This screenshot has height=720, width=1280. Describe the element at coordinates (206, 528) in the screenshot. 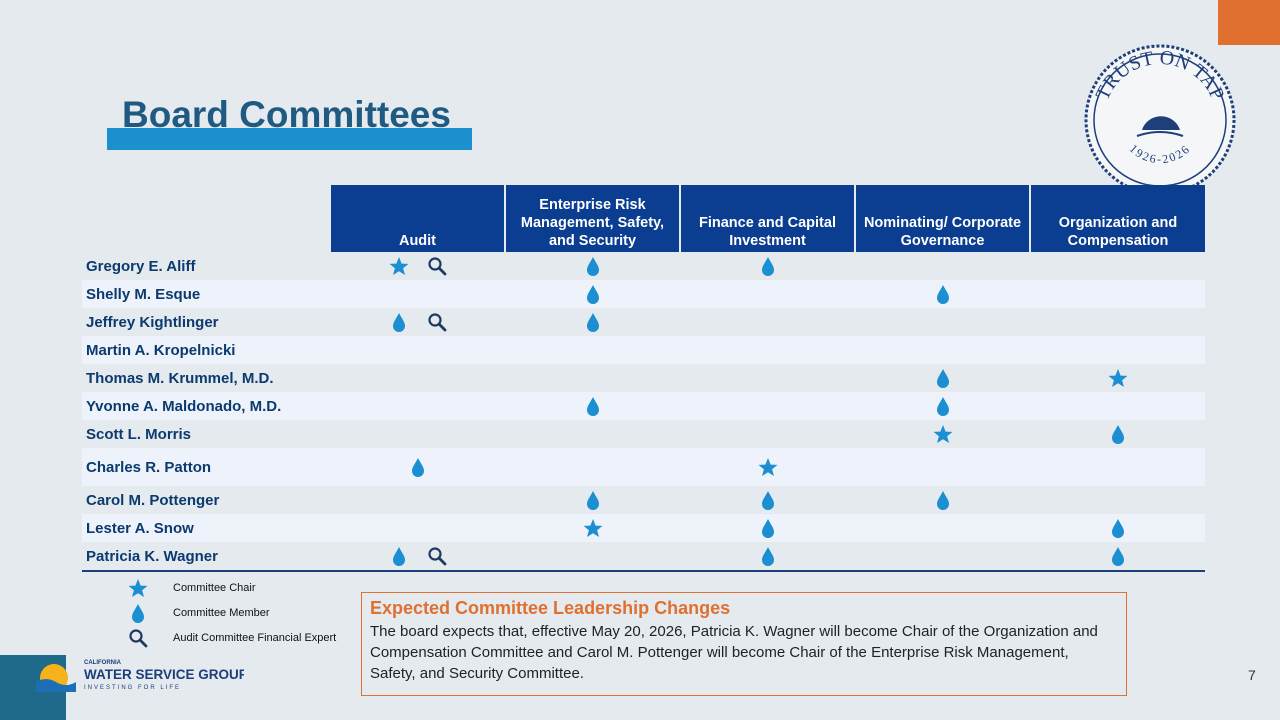

I see `member-name: Lester A. Snow` at that location.